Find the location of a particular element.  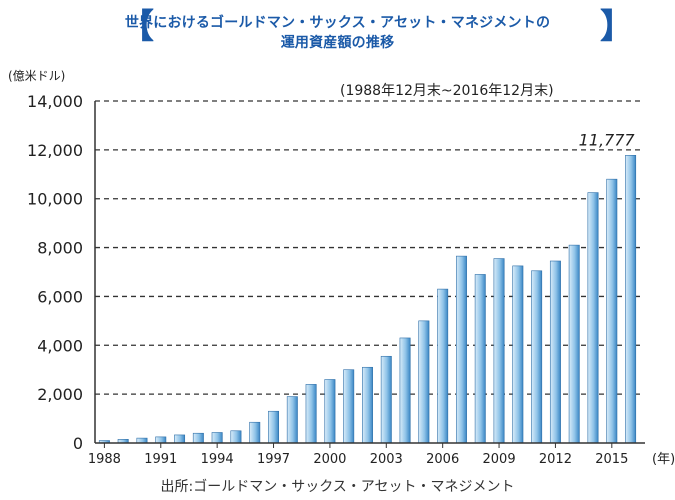

x-tick-label: 1991 is located at coordinates (160, 459).